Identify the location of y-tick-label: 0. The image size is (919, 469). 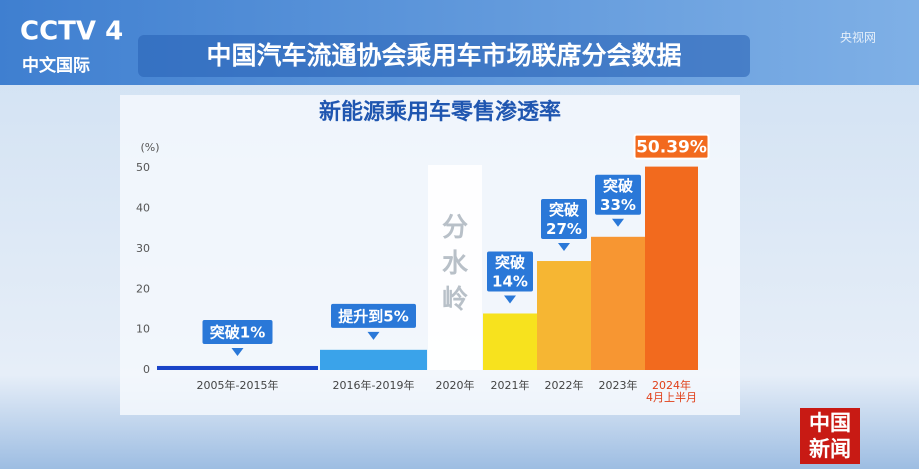
(146, 369).